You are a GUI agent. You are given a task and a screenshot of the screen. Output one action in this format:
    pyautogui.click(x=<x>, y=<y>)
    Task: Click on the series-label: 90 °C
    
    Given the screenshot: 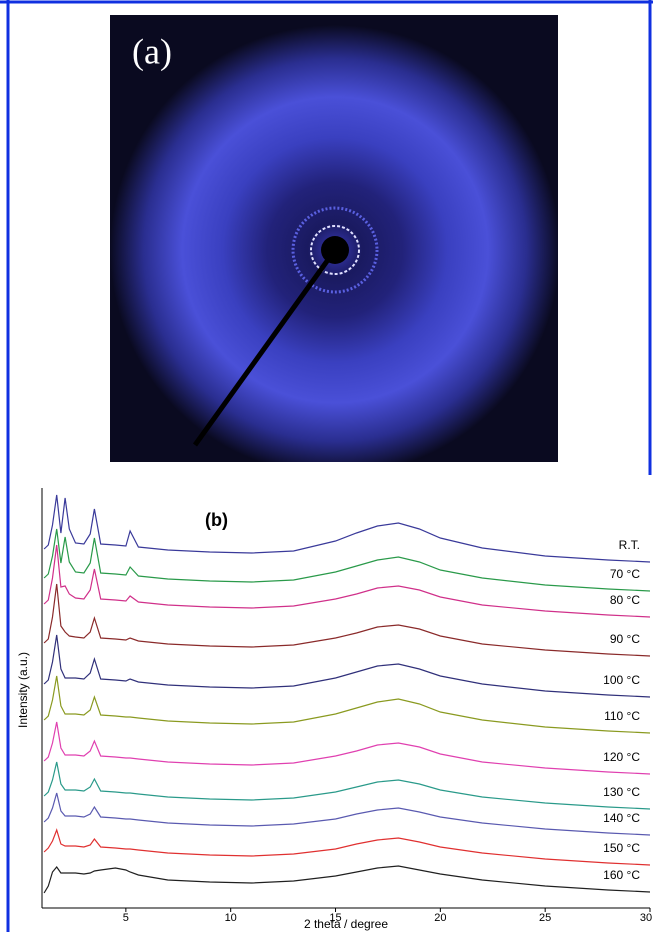 What is the action you would take?
    pyautogui.click(x=625, y=639)
    